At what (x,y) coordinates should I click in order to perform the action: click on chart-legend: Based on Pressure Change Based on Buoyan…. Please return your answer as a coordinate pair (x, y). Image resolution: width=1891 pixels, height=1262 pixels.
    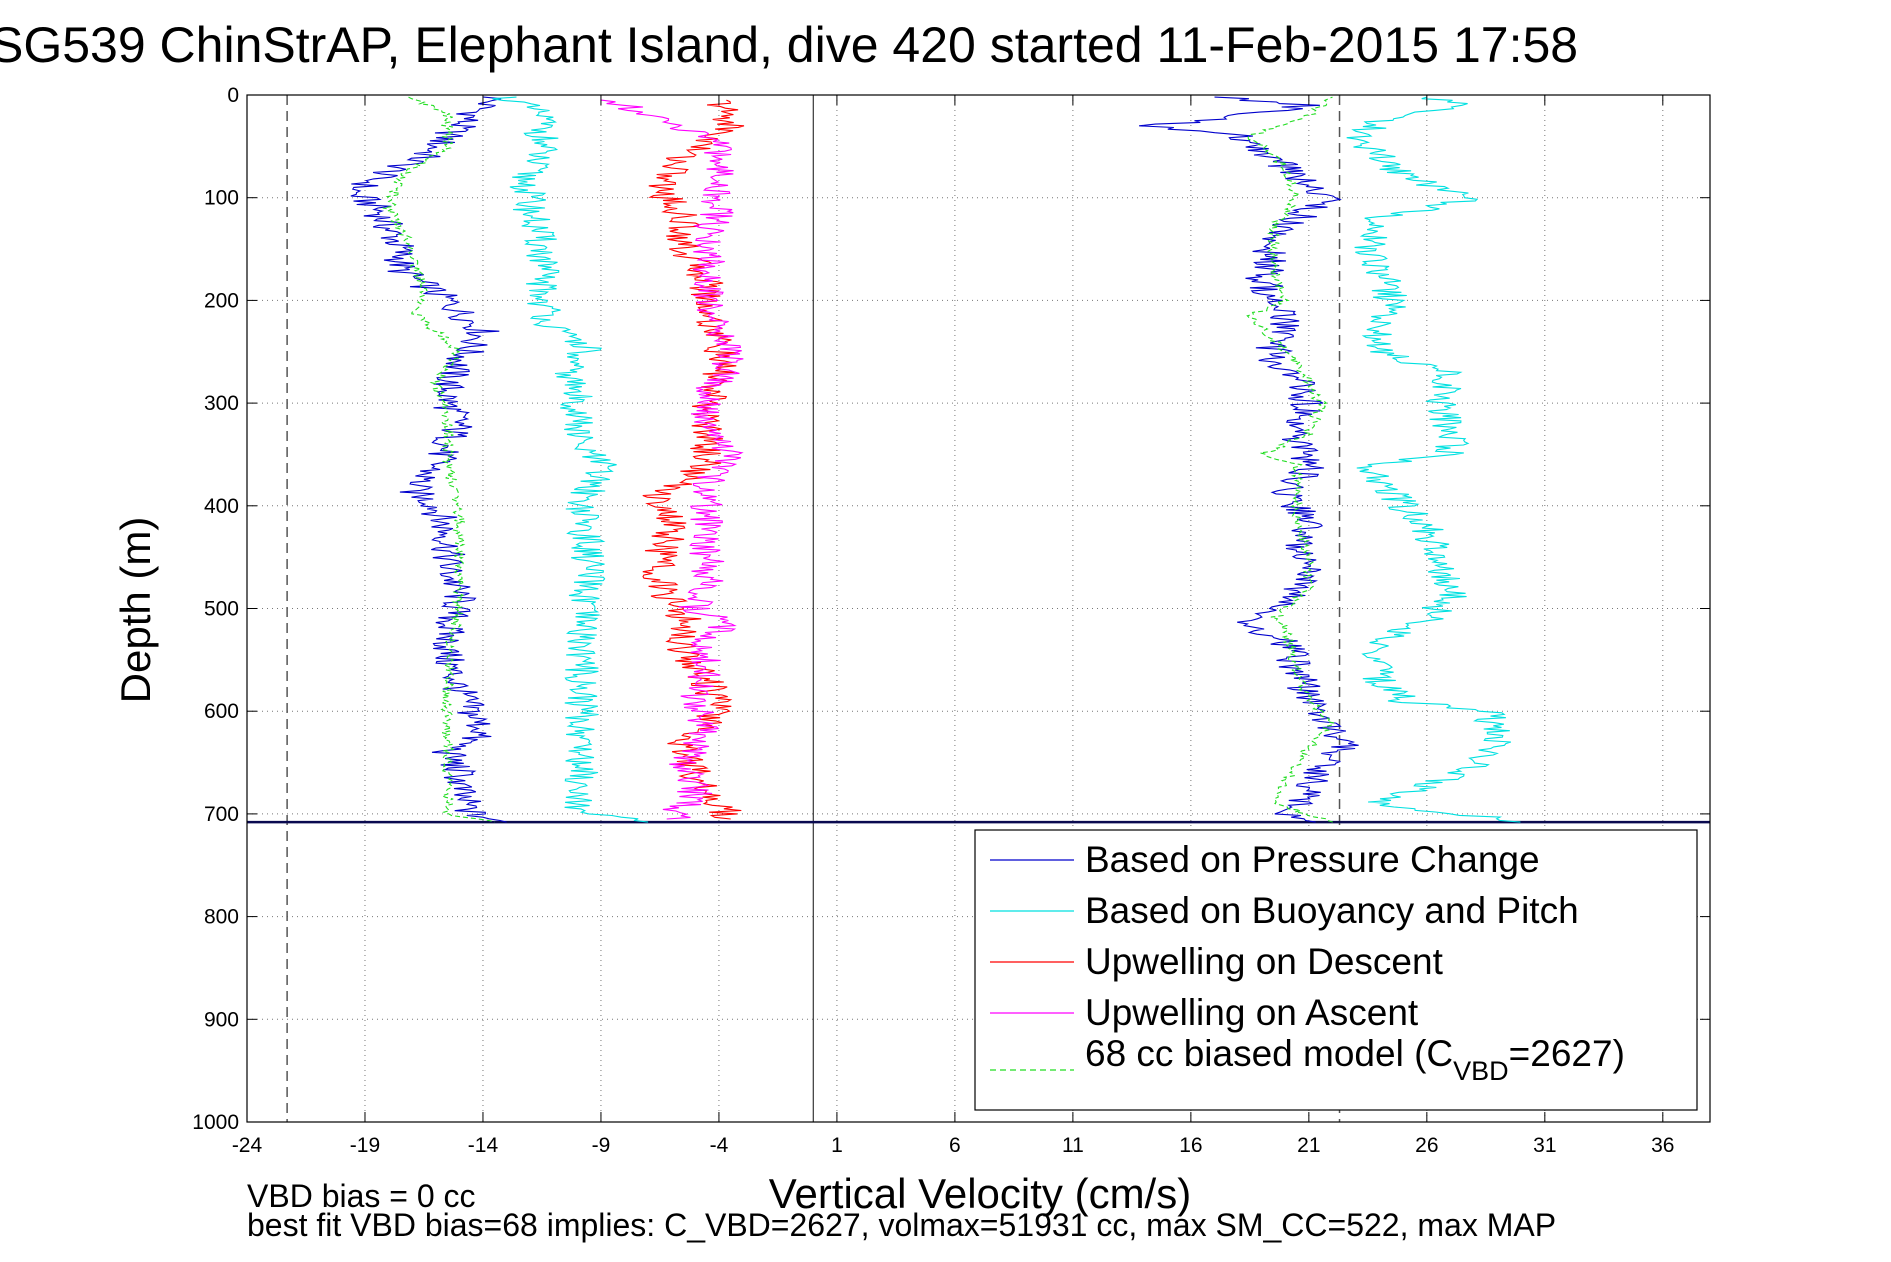
    Looking at the image, I should click on (1336, 970).